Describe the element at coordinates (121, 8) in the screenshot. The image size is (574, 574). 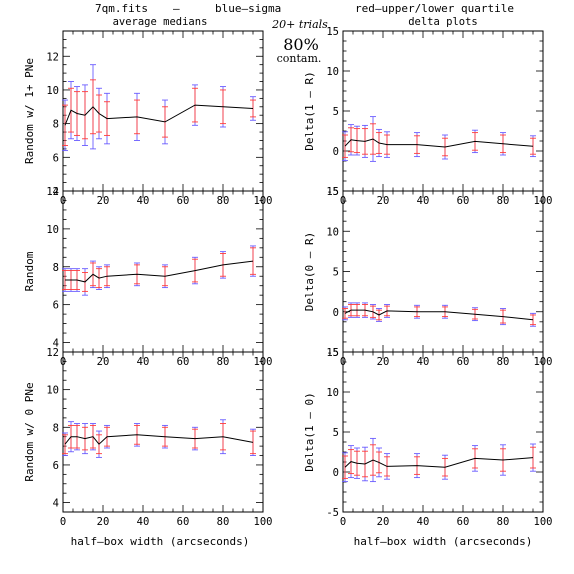
I see `filename-label: 7qm.fits` at that location.